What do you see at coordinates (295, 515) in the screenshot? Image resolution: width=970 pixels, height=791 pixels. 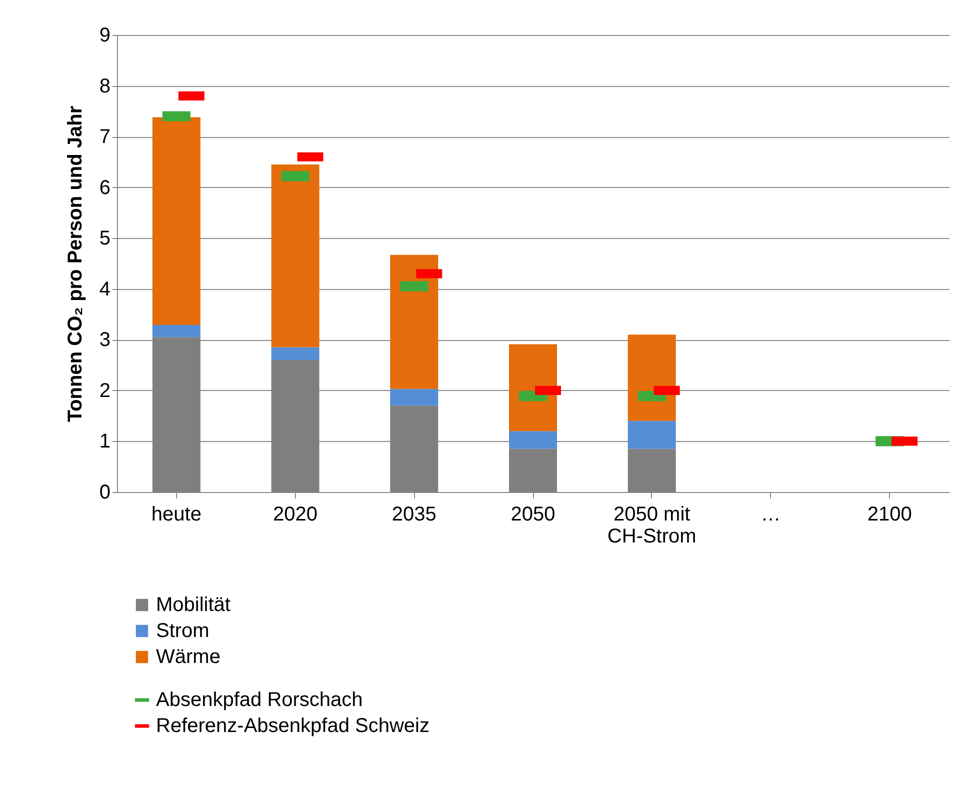 I see `x-tick-label: 2020` at bounding box center [295, 515].